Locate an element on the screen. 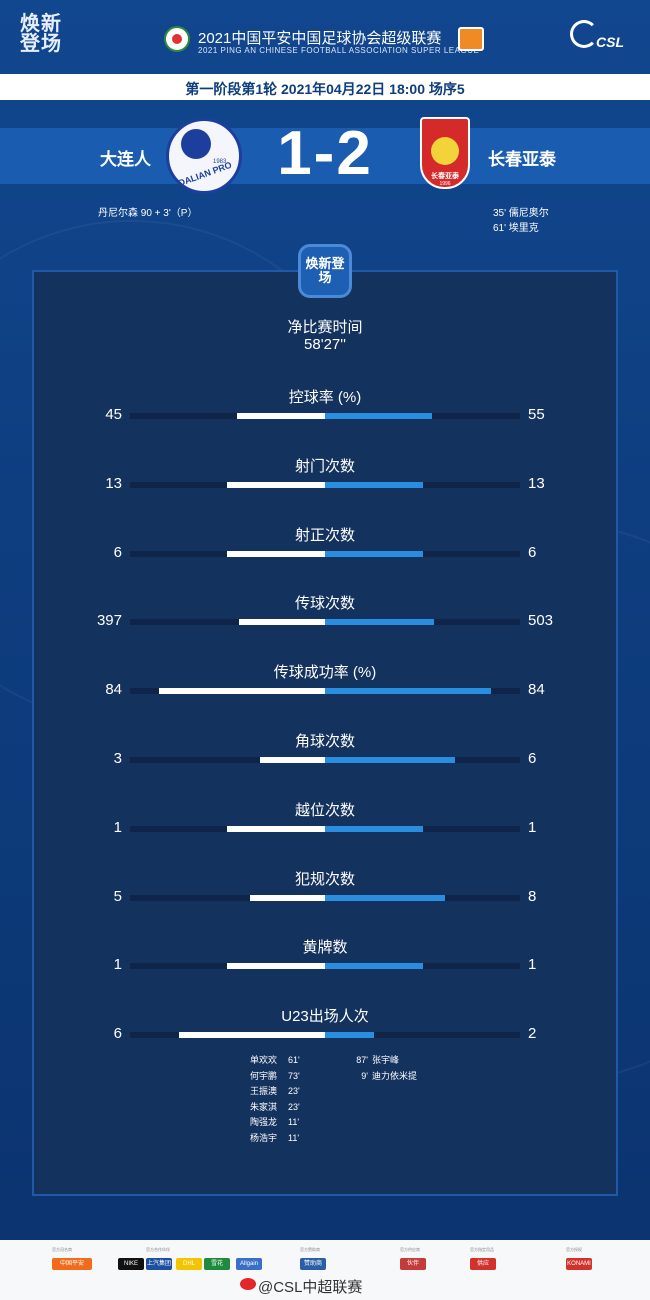 This screenshot has height=1300, width=650. stat-row: 角球次数 3 6 is located at coordinates (325, 760).